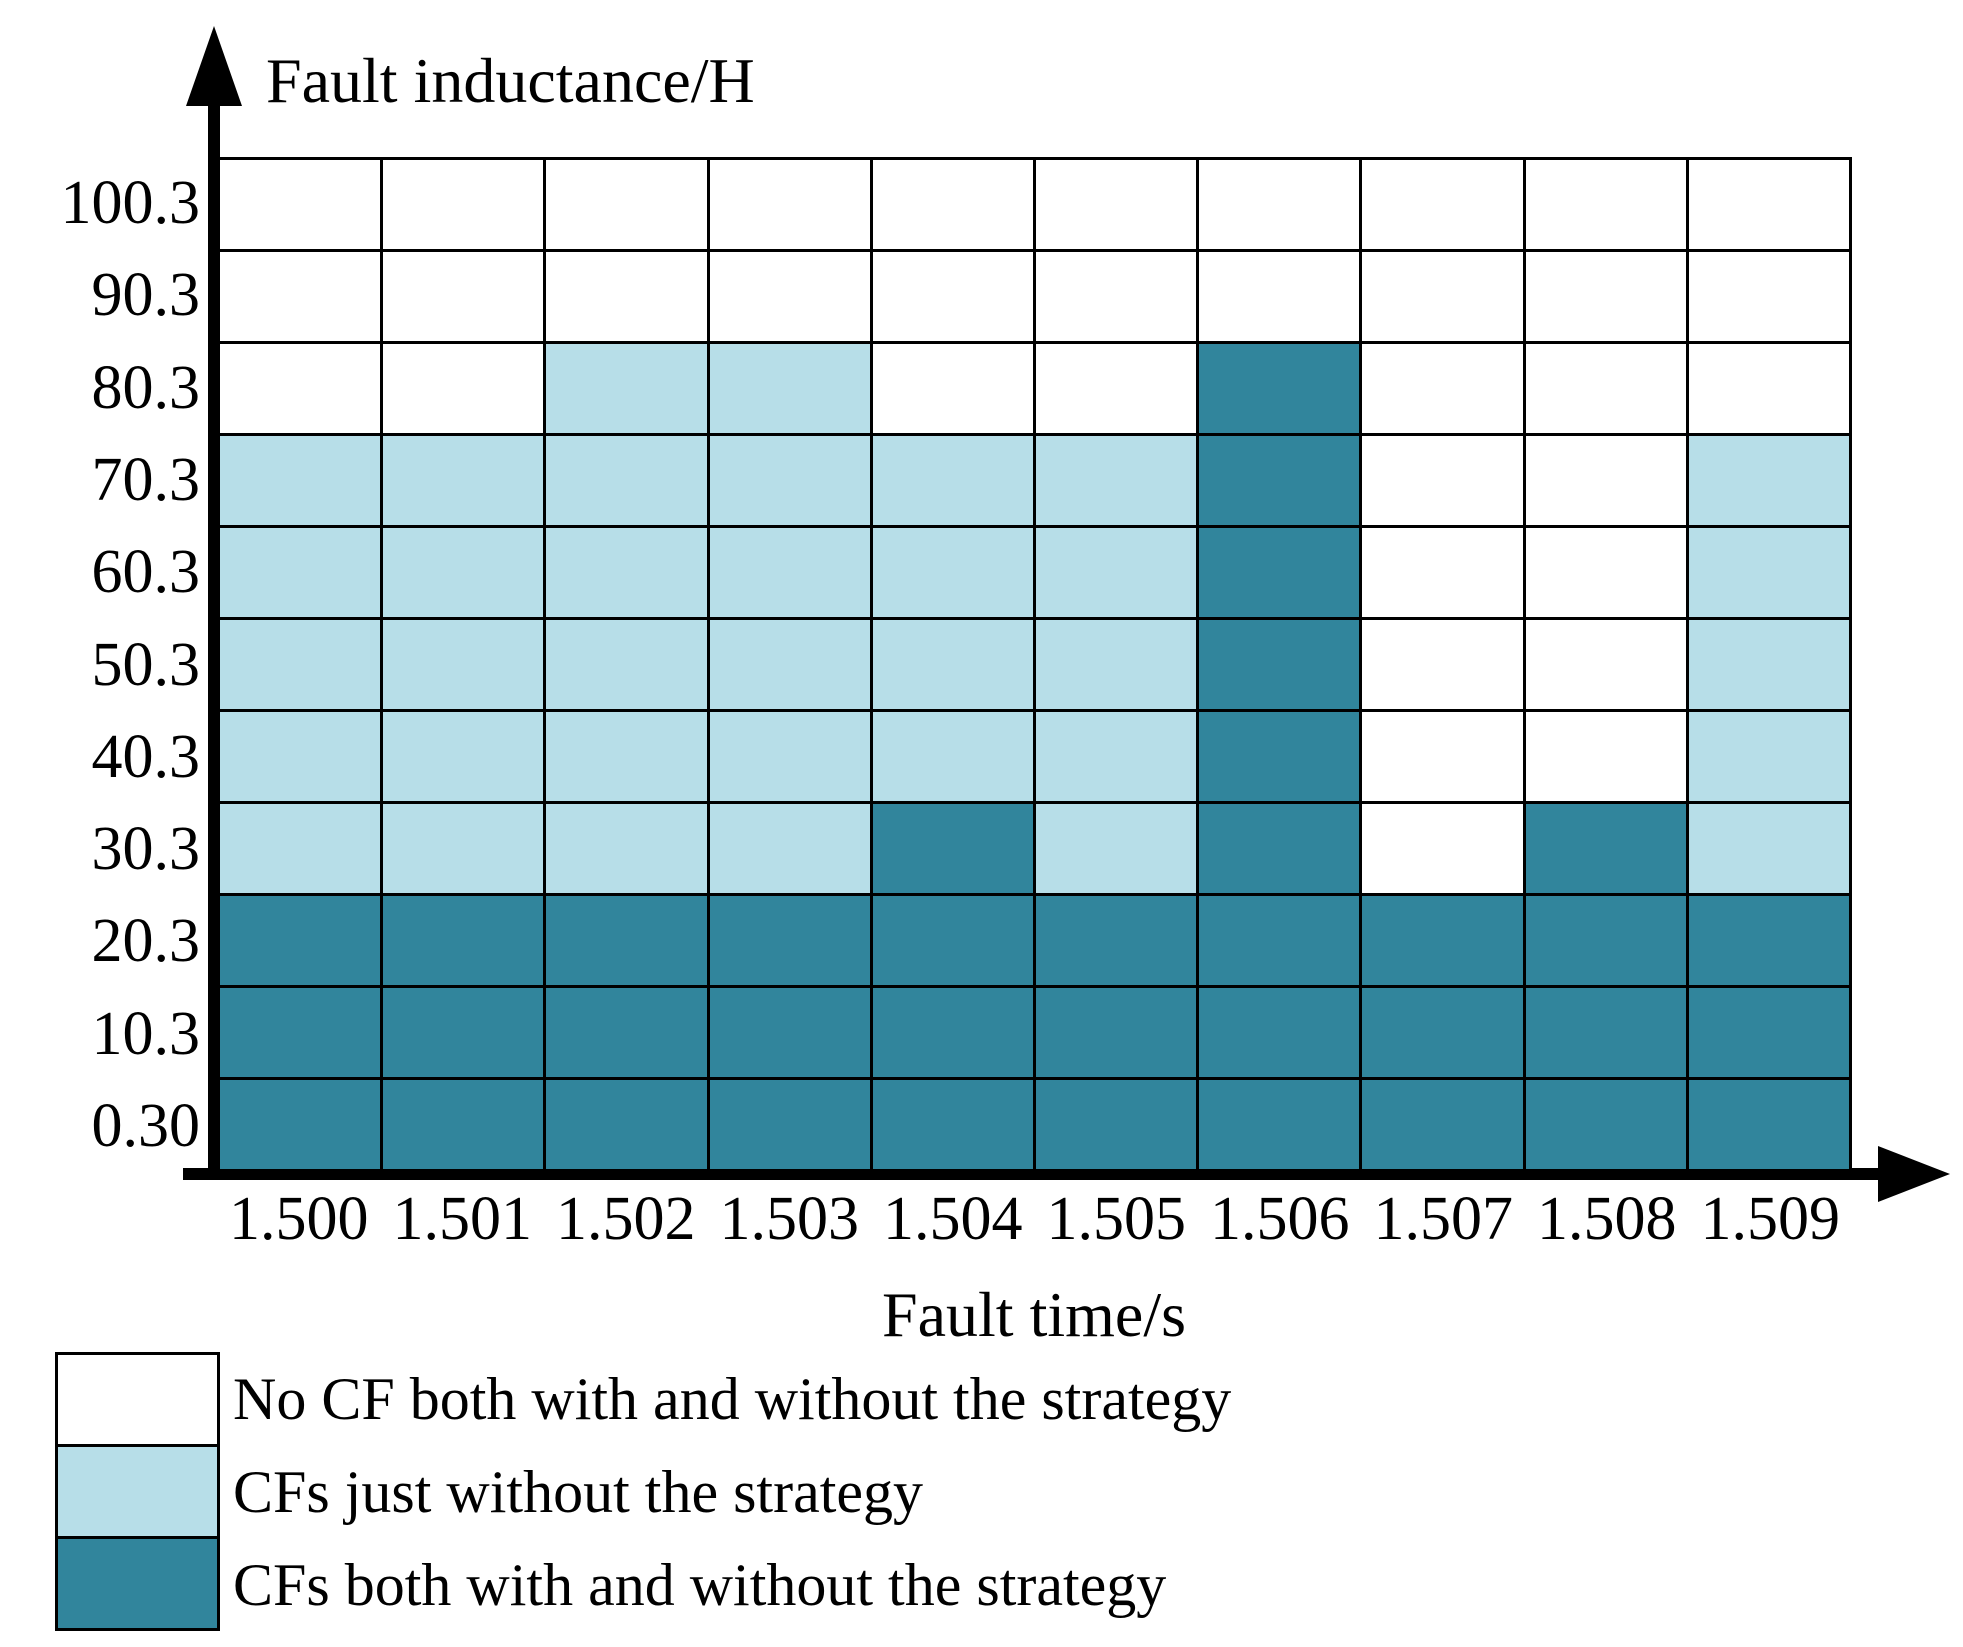 This screenshot has width=1963, height=1647. Describe the element at coordinates (462, 1219) in the screenshot. I see `x-tick-label-1.501: 1.501` at that location.